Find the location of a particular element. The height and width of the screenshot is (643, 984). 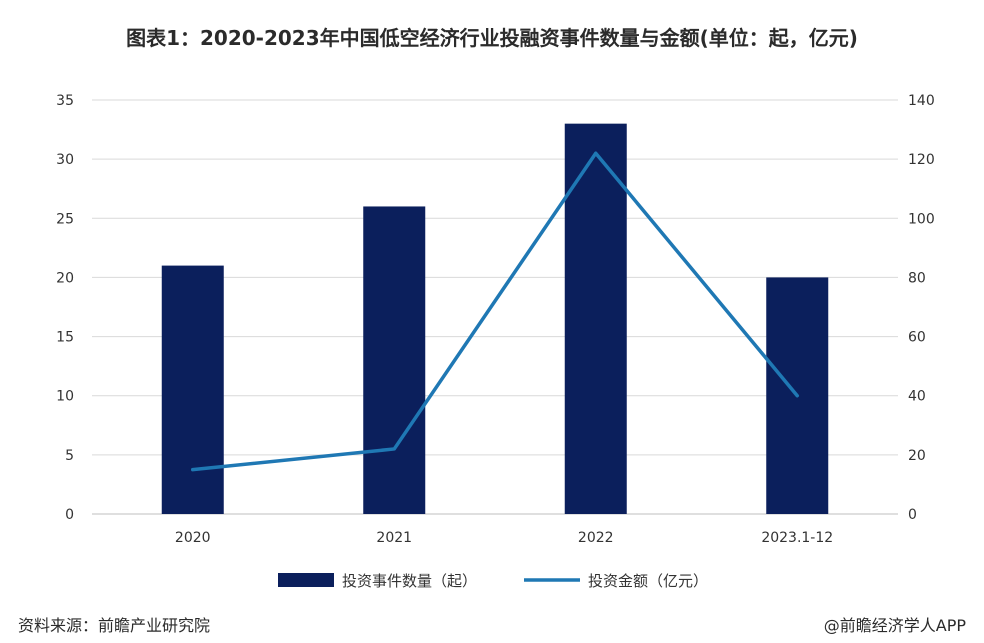

credit-note: @前瞻经济学人APP is located at coordinates (894, 625).